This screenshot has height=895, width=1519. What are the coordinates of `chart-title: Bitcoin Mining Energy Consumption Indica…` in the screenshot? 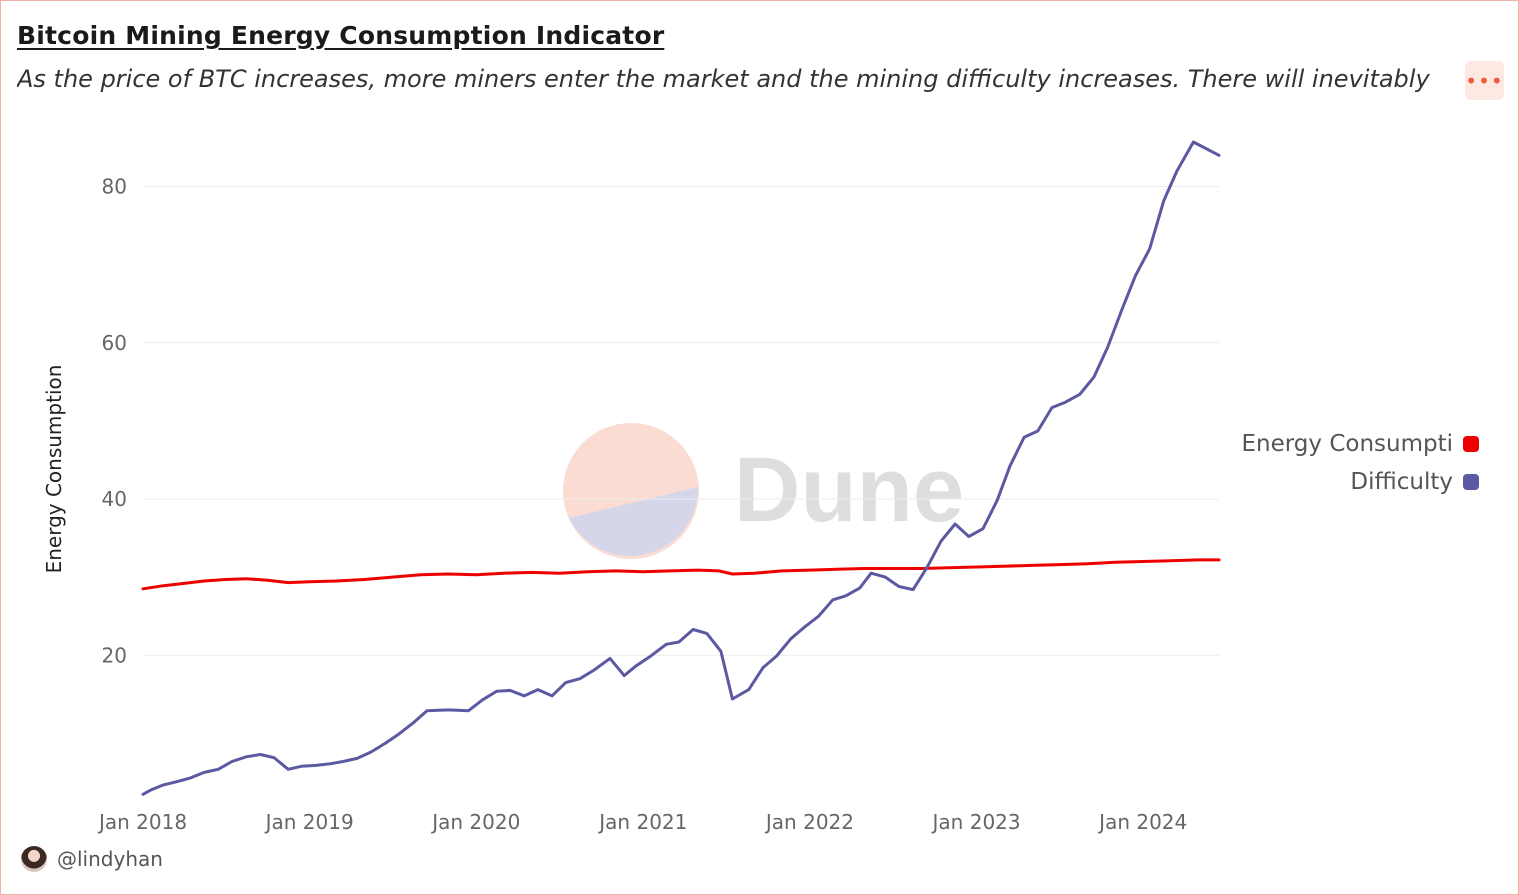 It's located at (341, 35).